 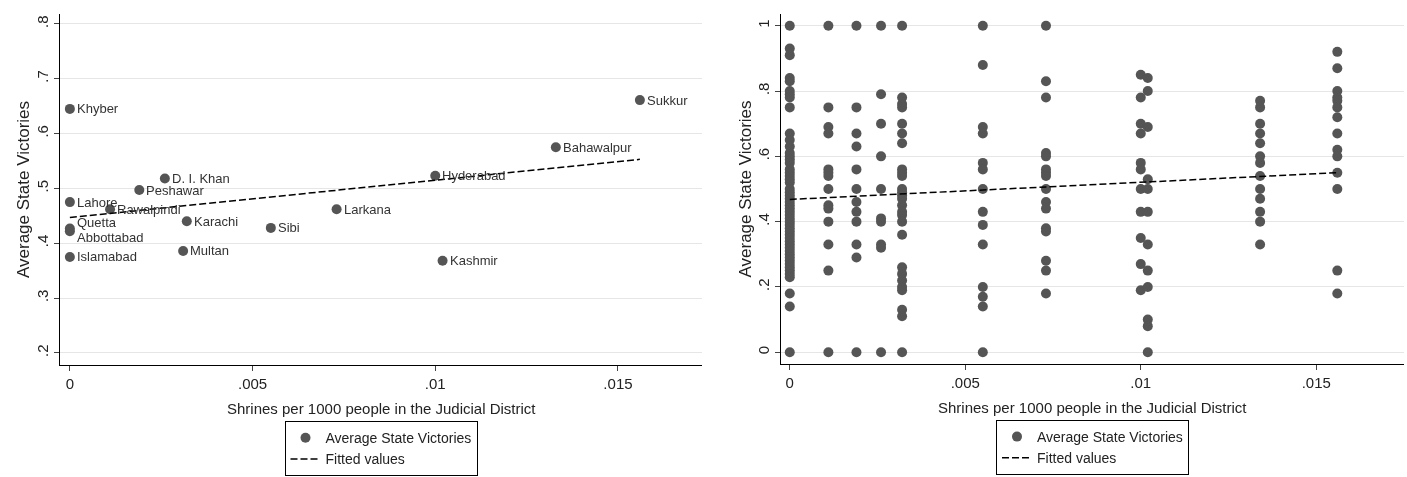 I want to click on annotation: Peshawar, so click(x=175, y=190).